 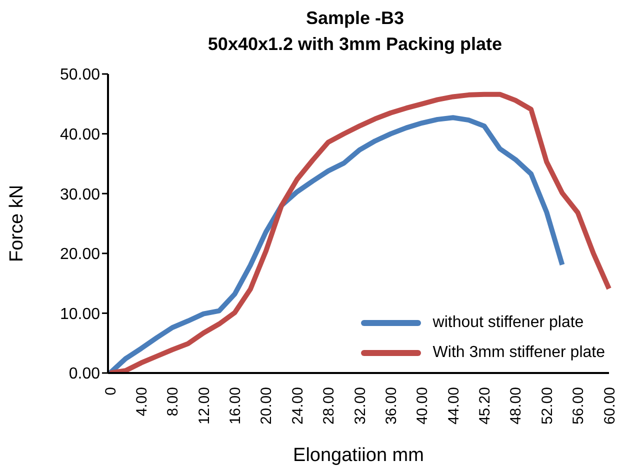 I want to click on x-tick-label: 48.00, so click(x=516, y=406).